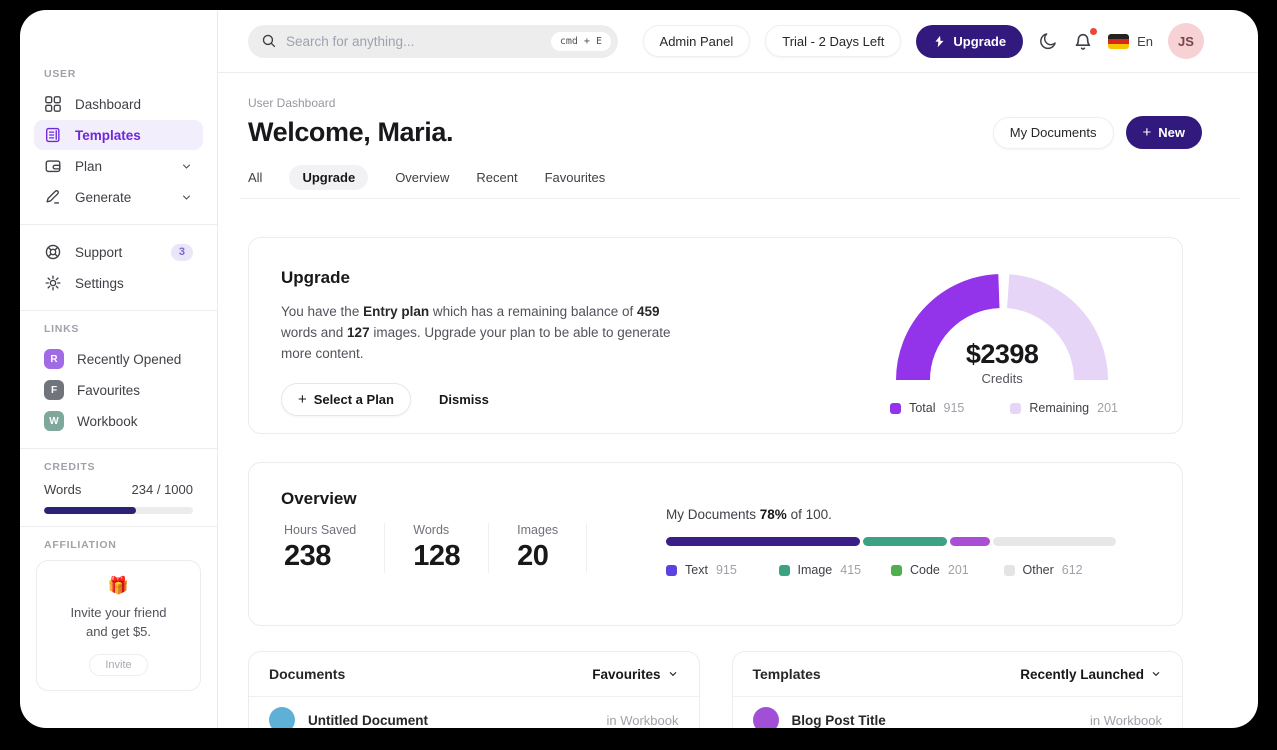 Image resolution: width=1277 pixels, height=750 pixels. Describe the element at coordinates (497, 177) in the screenshot. I see `tab-recent: Recent` at that location.